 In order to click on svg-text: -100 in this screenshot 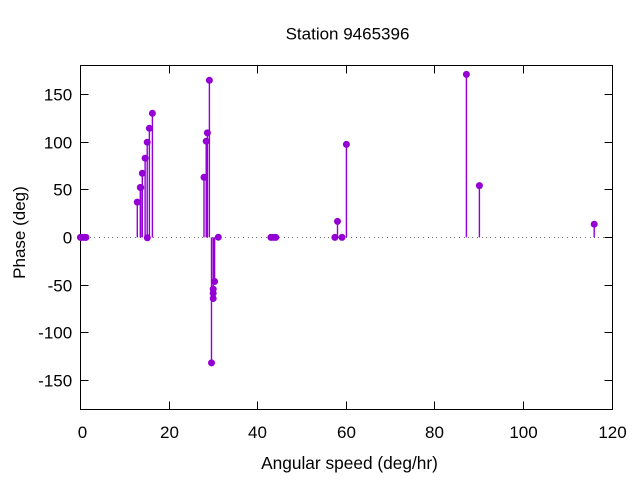, I will do `click(55, 333)`.